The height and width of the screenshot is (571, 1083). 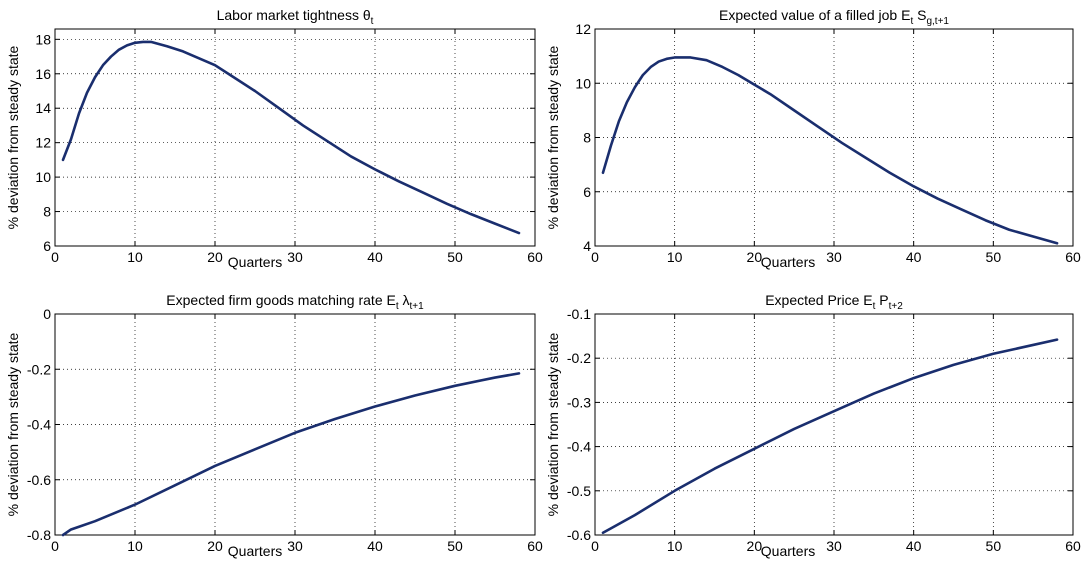 I want to click on chart-title: Labor market tightness θt, so click(x=295, y=17).